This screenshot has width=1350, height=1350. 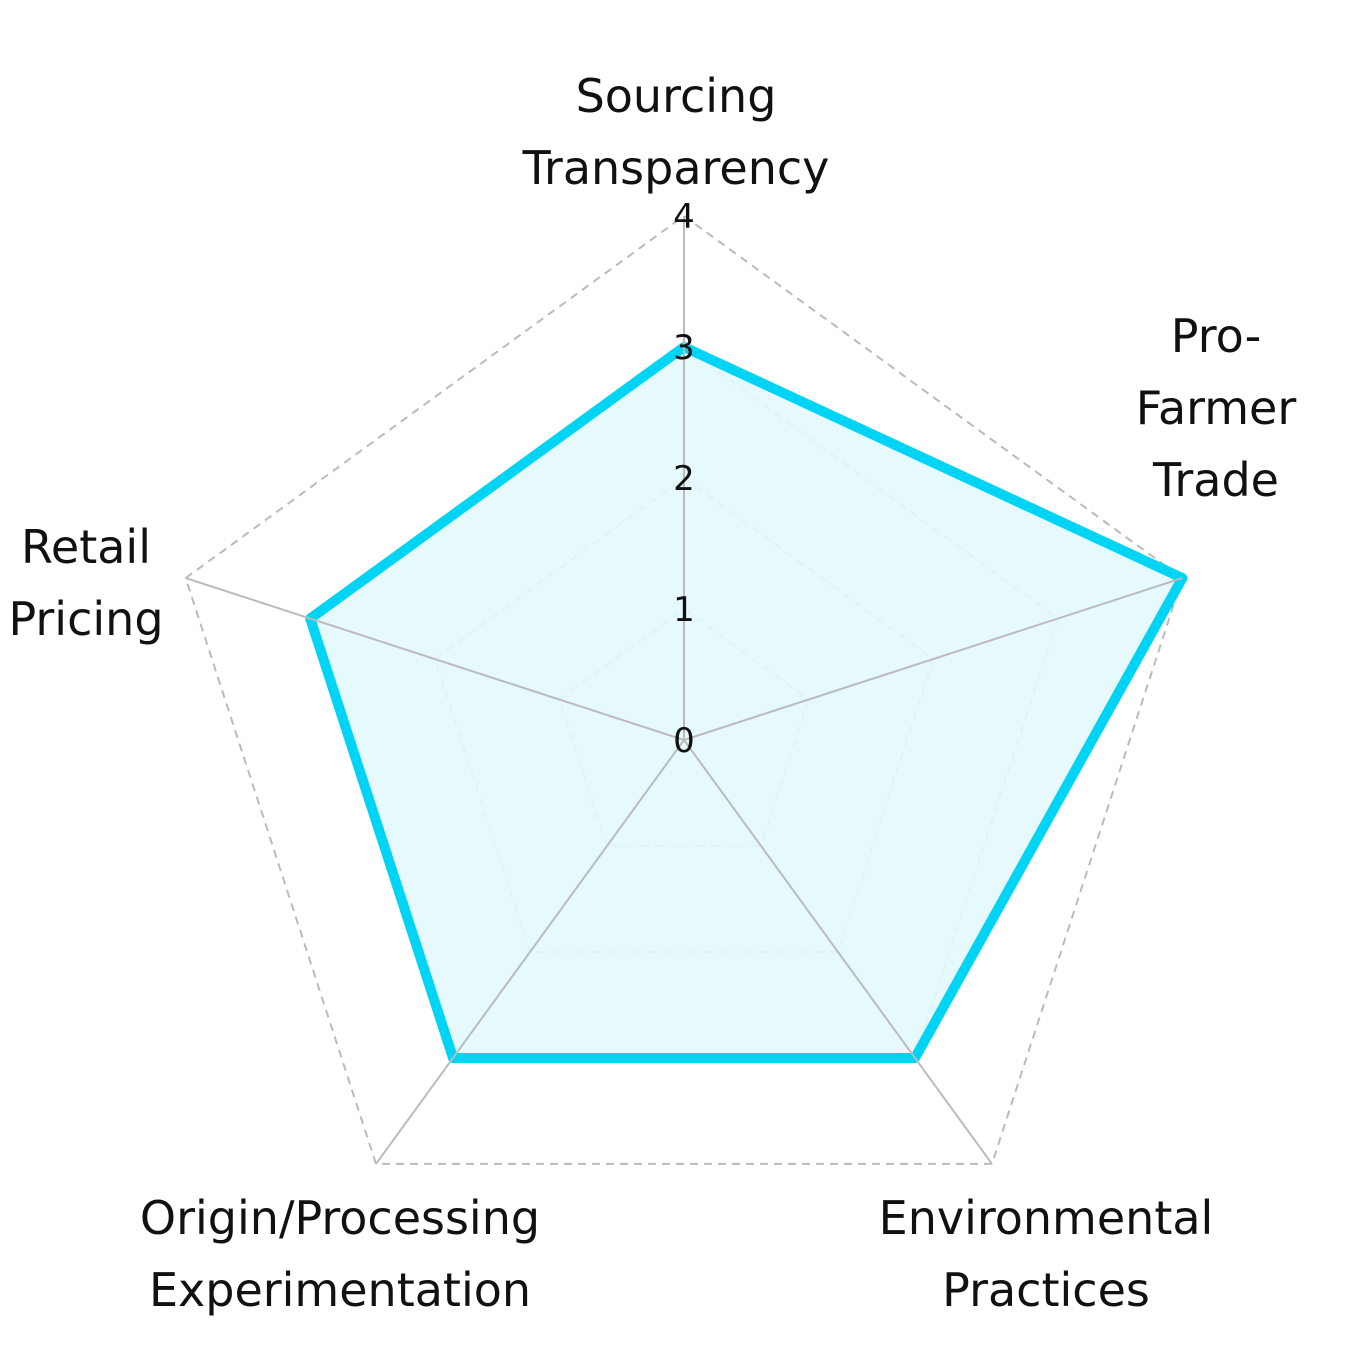 I want to click on axis-label: Pro-Farmer Trade, so click(x=1216, y=408).